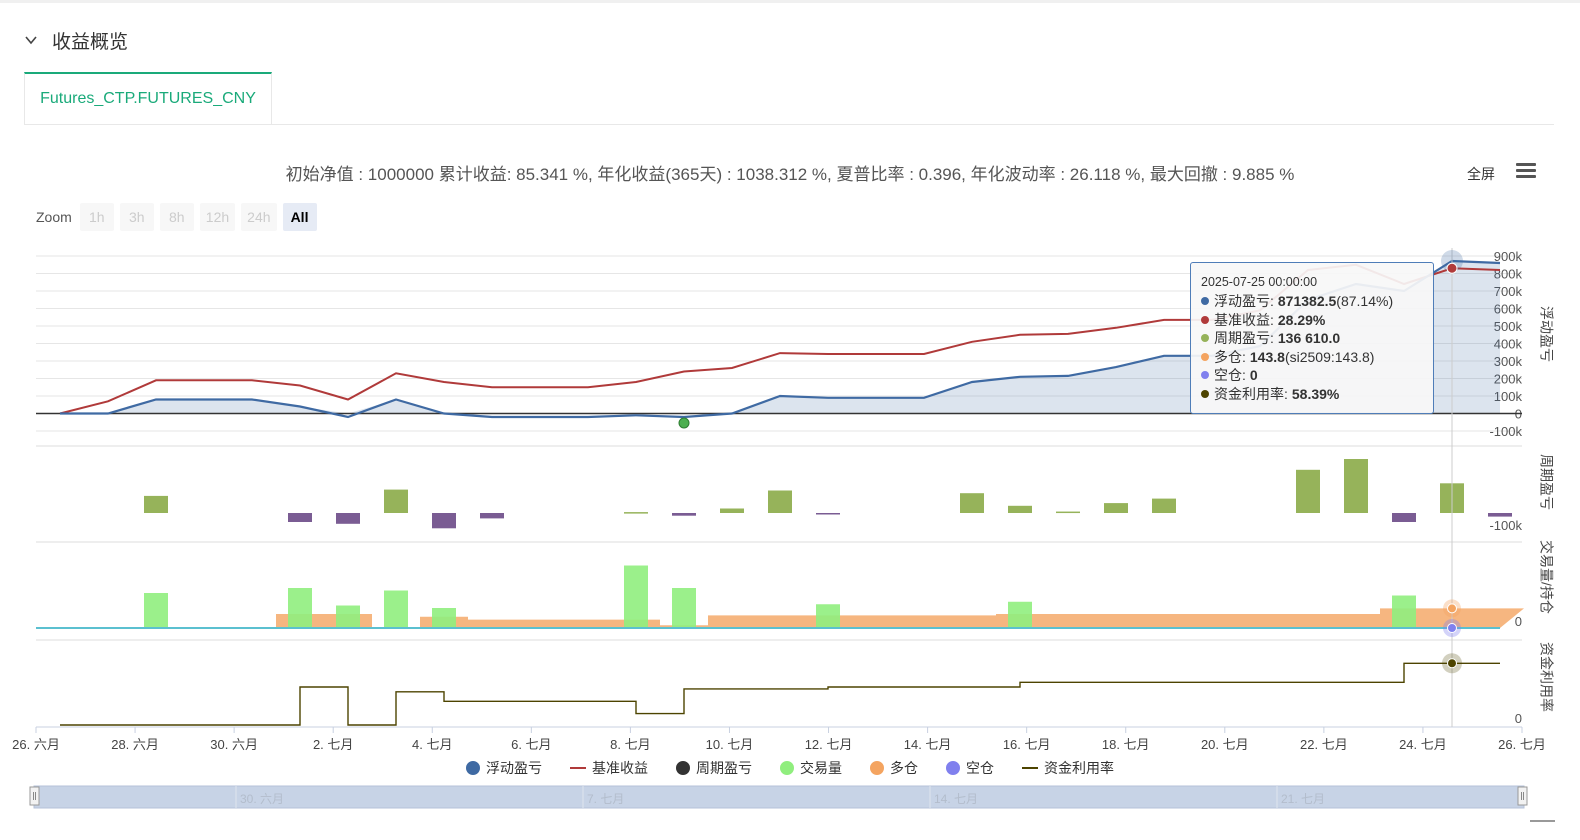 The width and height of the screenshot is (1580, 840). Describe the element at coordinates (259, 217) in the screenshot. I see `zoom-24h-button: 24h` at that location.